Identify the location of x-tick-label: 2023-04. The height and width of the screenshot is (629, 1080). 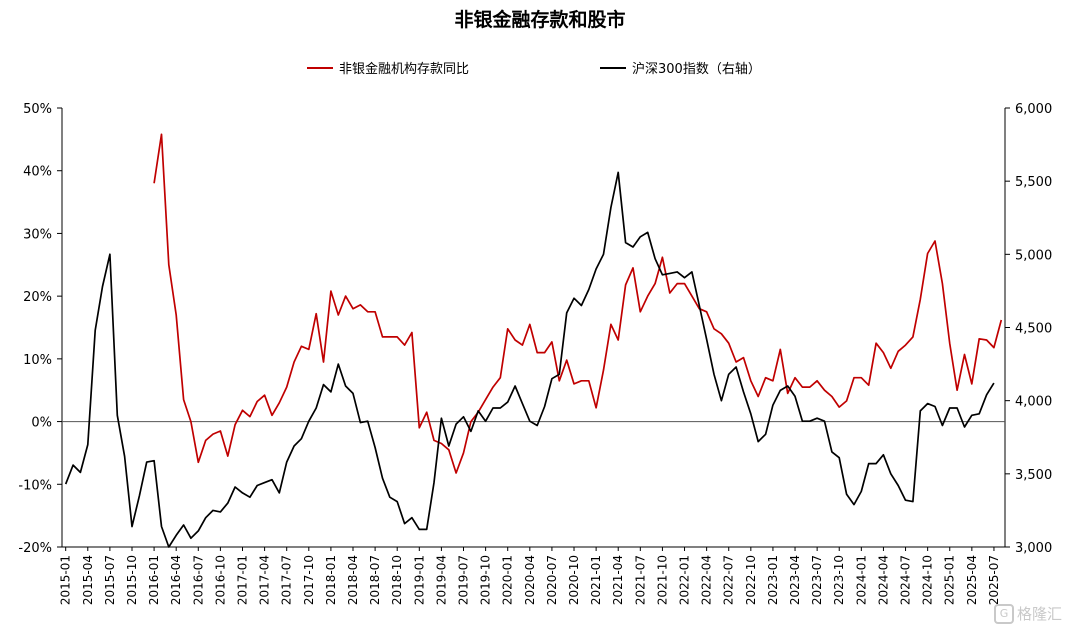
(795, 580).